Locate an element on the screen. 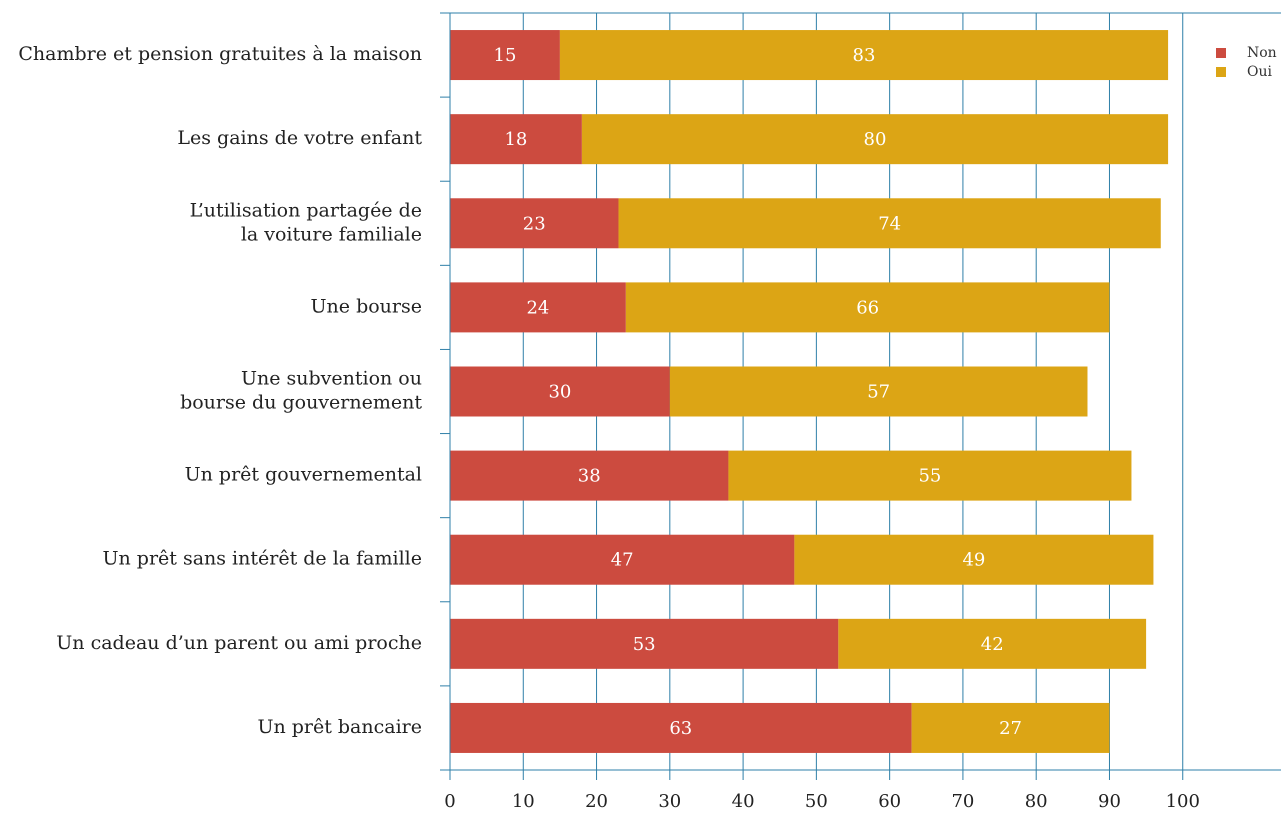  x-tick-label: 20 is located at coordinates (596, 801).